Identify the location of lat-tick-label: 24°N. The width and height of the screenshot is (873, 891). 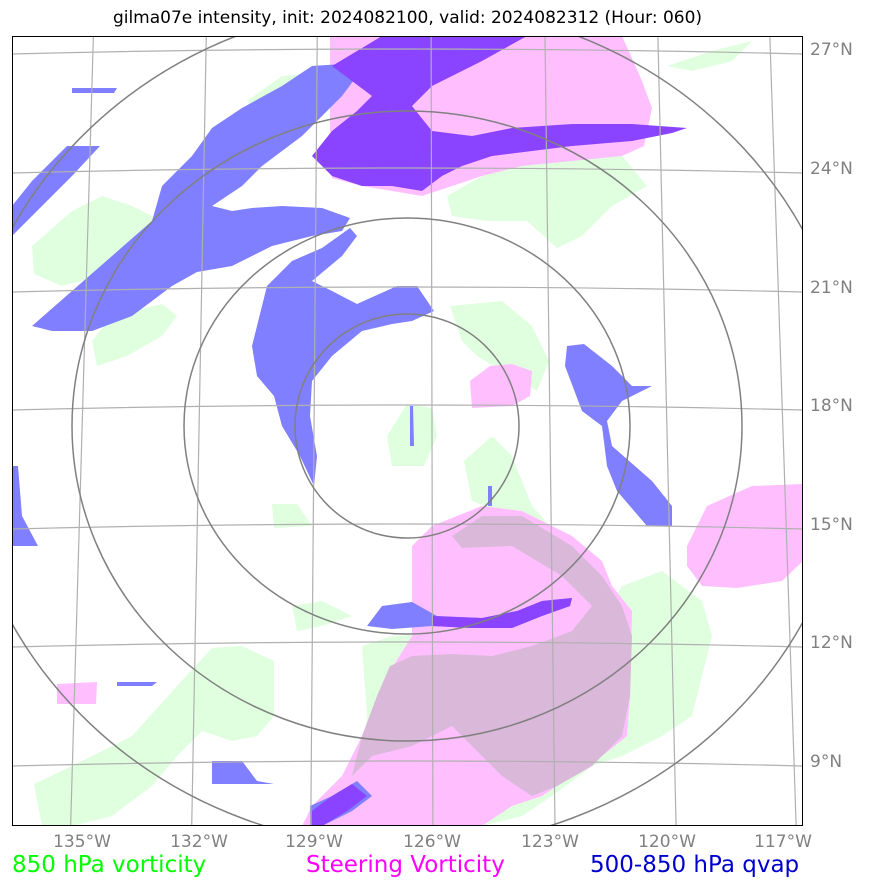
(831, 169).